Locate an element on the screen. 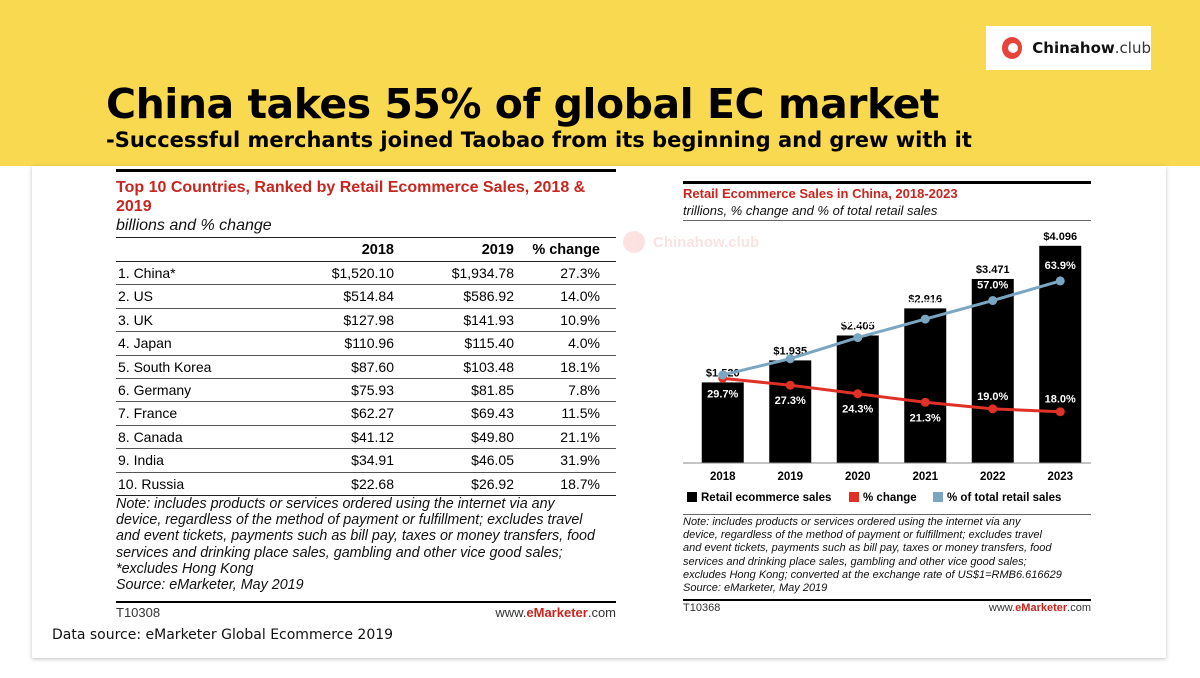 This screenshot has height=678, width=1200. country-cell: 3. UK is located at coordinates (136, 319).